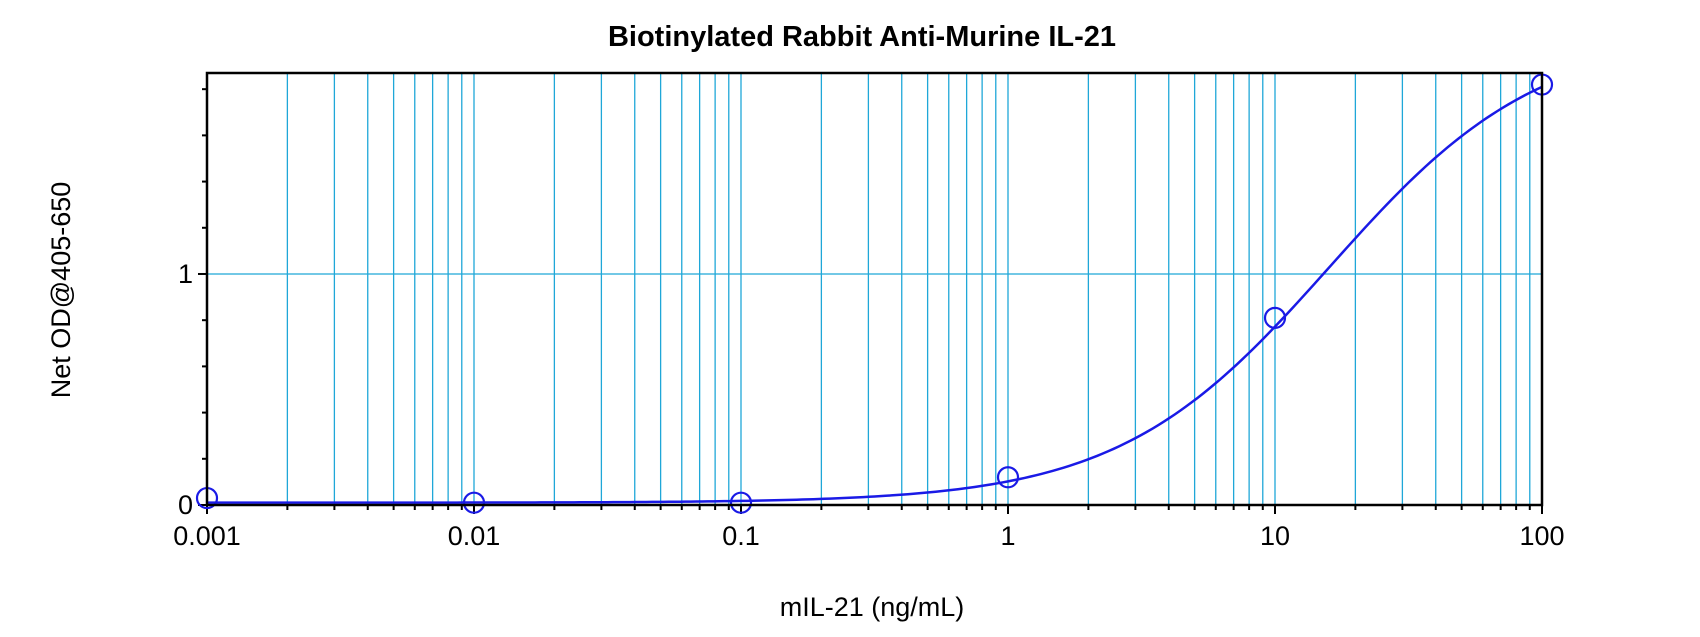 This screenshot has width=1700, height=637. I want to click on y-tick-labels: 01, so click(185, 389).